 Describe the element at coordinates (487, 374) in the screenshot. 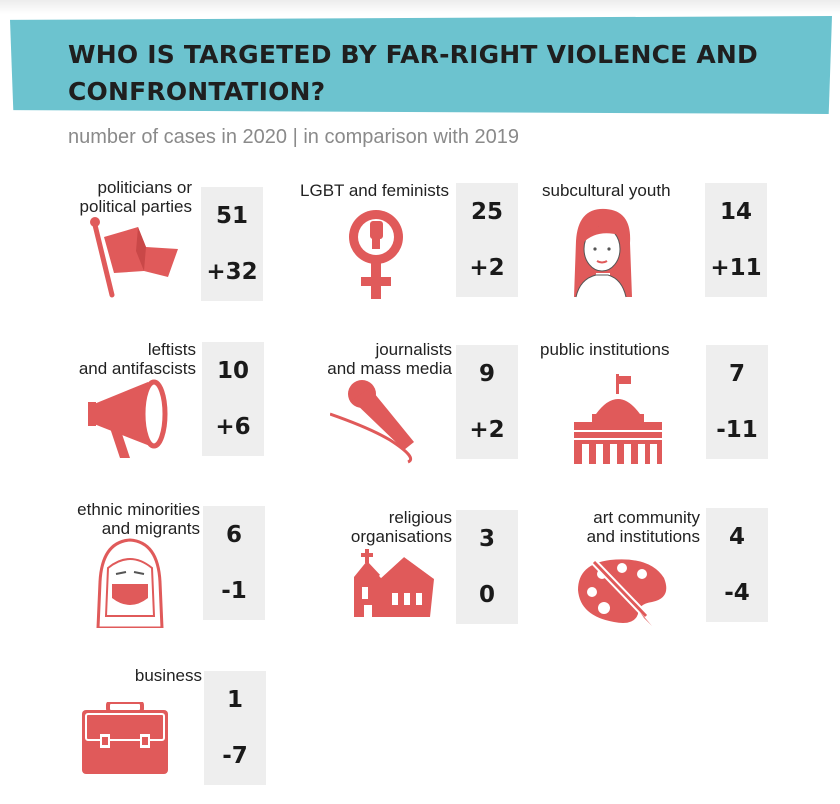

I see `count-journalists: 9` at that location.